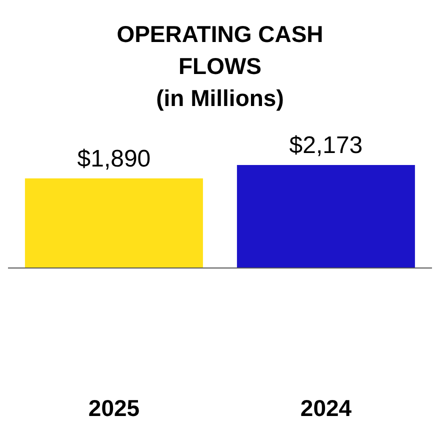 This screenshot has height=440, width=440. Describe the element at coordinates (326, 145) in the screenshot. I see `data-label: $2,173` at that location.